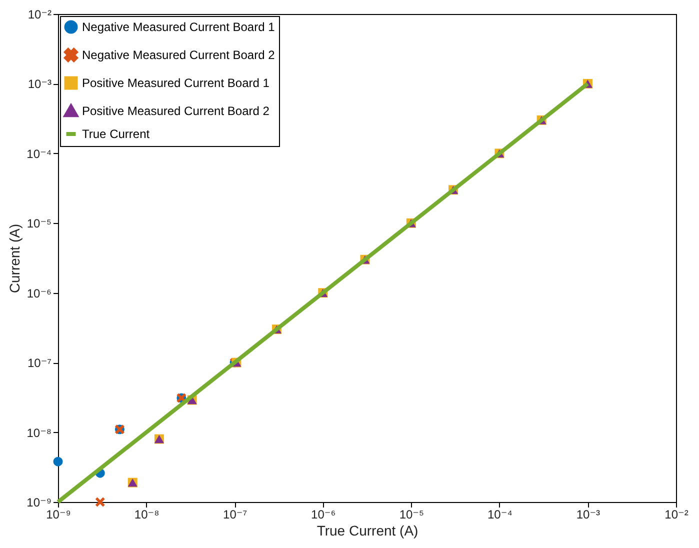  What do you see at coordinates (39, 433) in the screenshot?
I see `y-tick-label: 10⁻⁸` at bounding box center [39, 433].